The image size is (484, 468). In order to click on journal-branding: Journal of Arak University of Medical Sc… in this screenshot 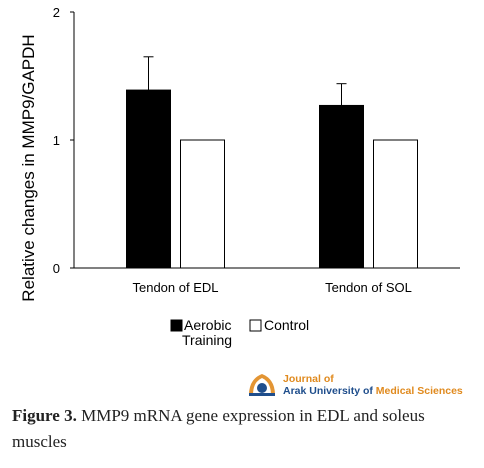, I will do `click(362, 385)`.